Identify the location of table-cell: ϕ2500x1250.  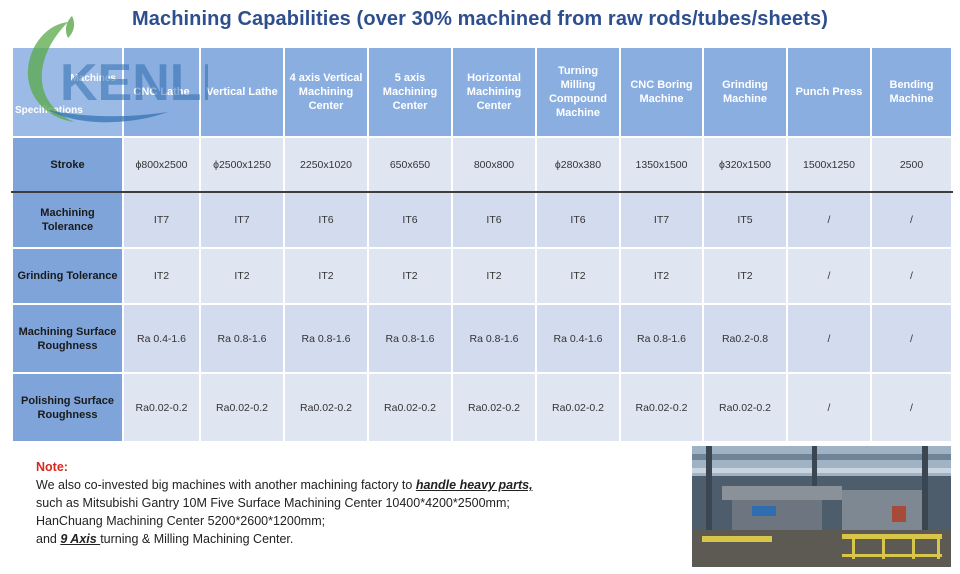
(242, 164).